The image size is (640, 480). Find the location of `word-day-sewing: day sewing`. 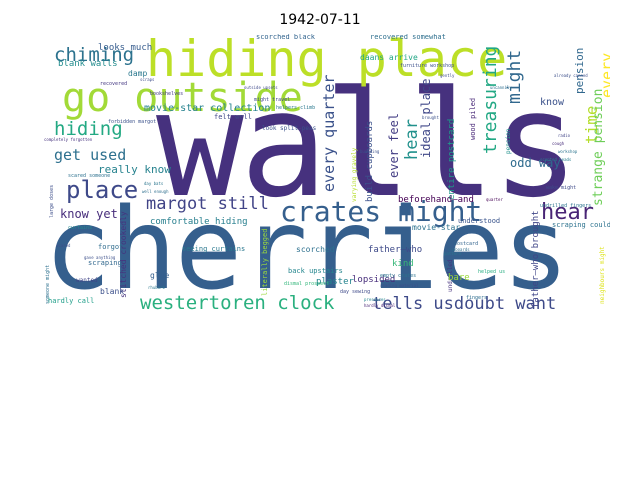

word-day-sewing: day sewing is located at coordinates (355, 292).